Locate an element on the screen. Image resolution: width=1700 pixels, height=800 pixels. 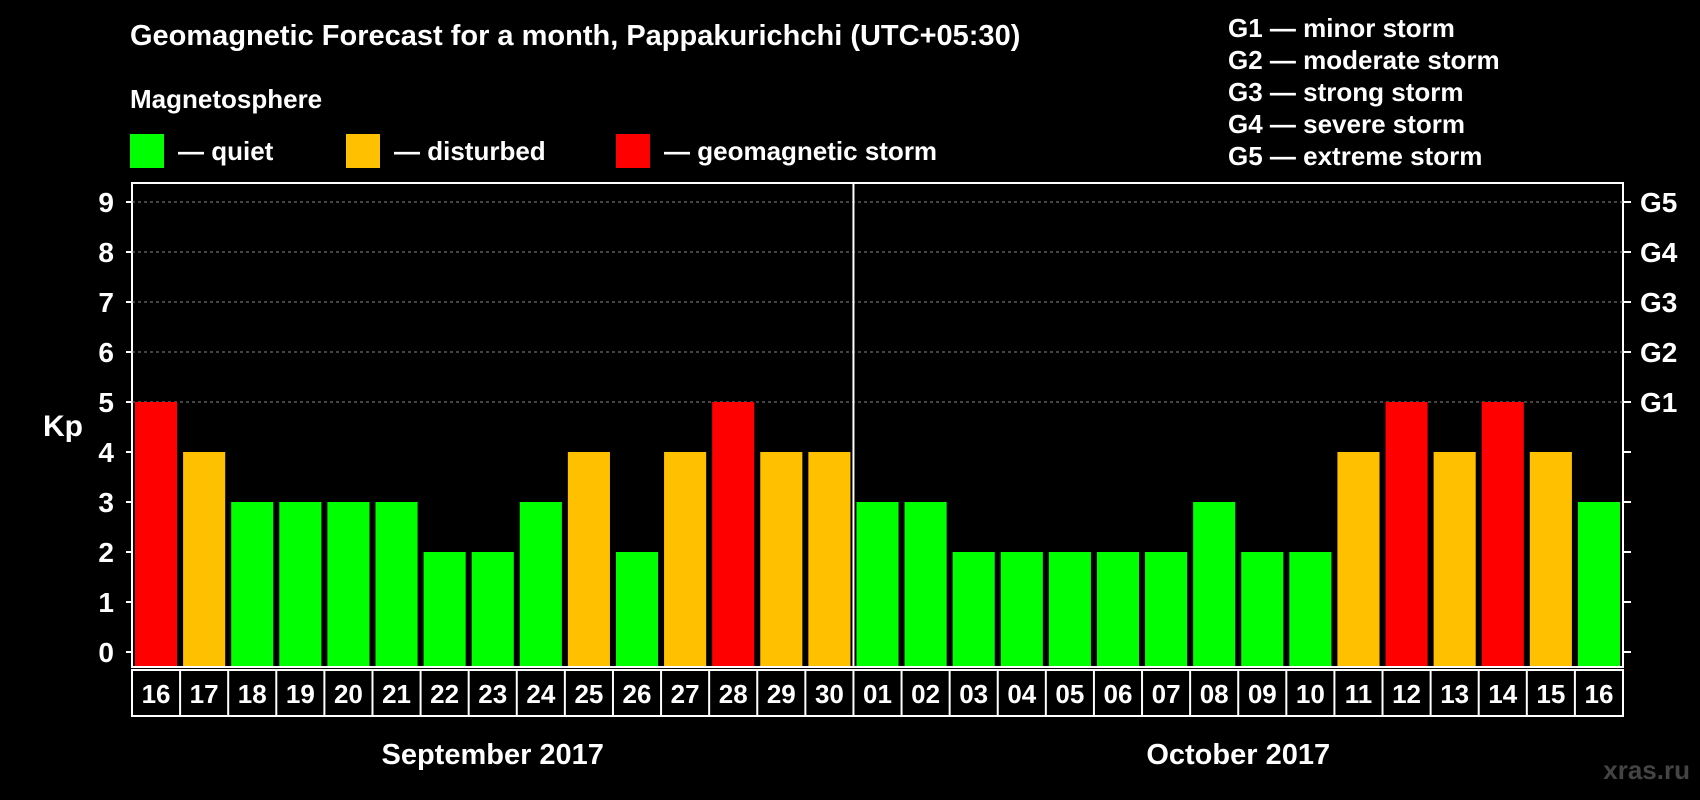
y-axis-label: Kp is located at coordinates (63, 426).